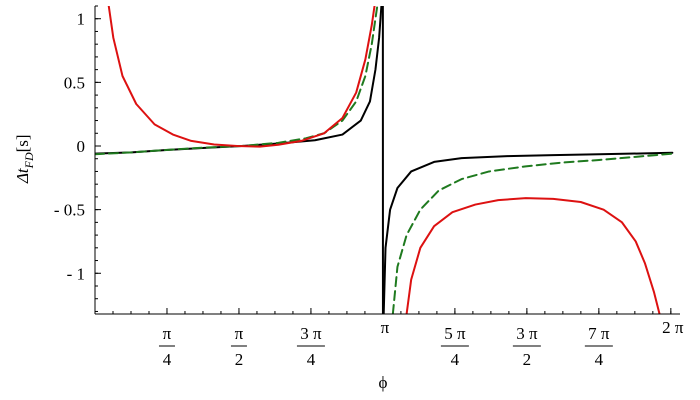  Describe the element at coordinates (81, 19) in the screenshot. I see `y-tick-label: 1` at that location.